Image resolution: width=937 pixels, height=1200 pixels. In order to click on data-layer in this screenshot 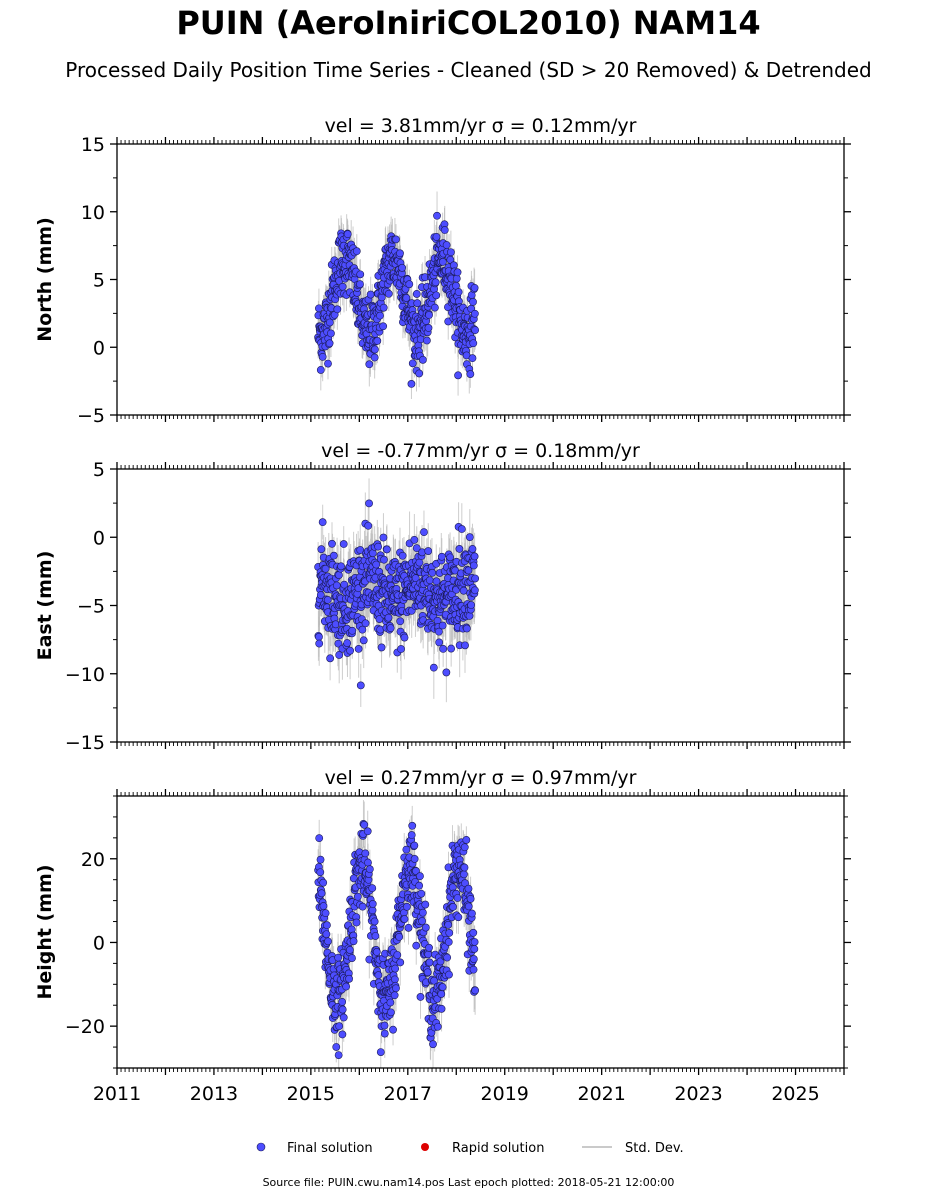, I will do `click(397, 592)`.